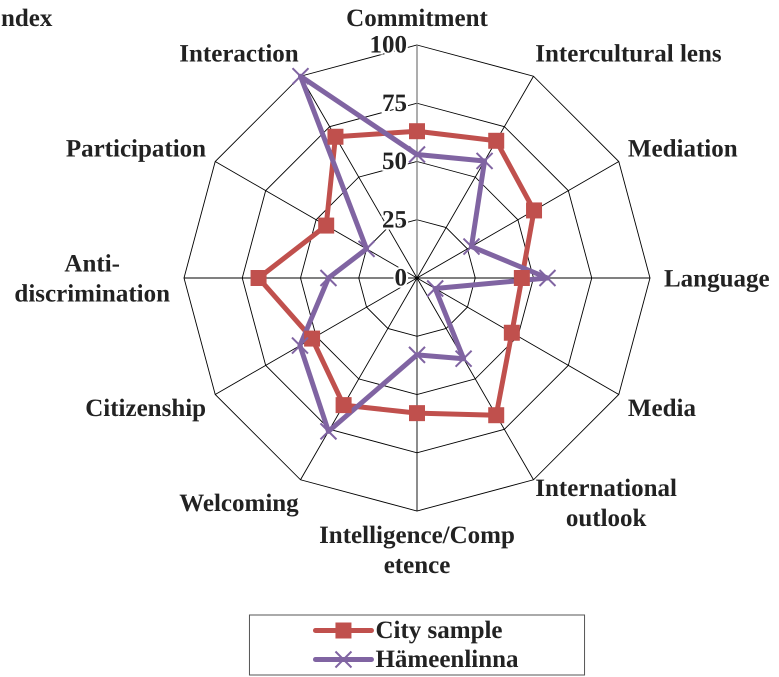 The height and width of the screenshot is (677, 779). What do you see at coordinates (662, 408) in the screenshot?
I see `spoke-label: Media` at bounding box center [662, 408].